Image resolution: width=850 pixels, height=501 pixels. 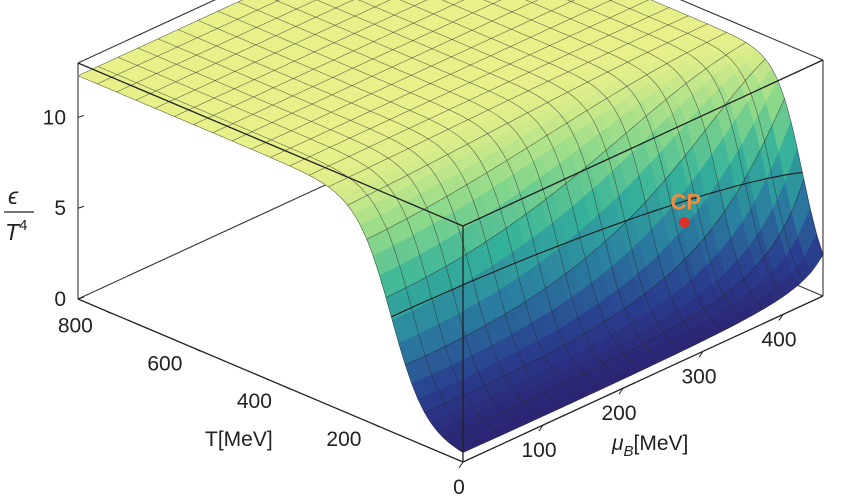 What do you see at coordinates (343, 439) in the screenshot?
I see `x-tick-label: 200` at bounding box center [343, 439].